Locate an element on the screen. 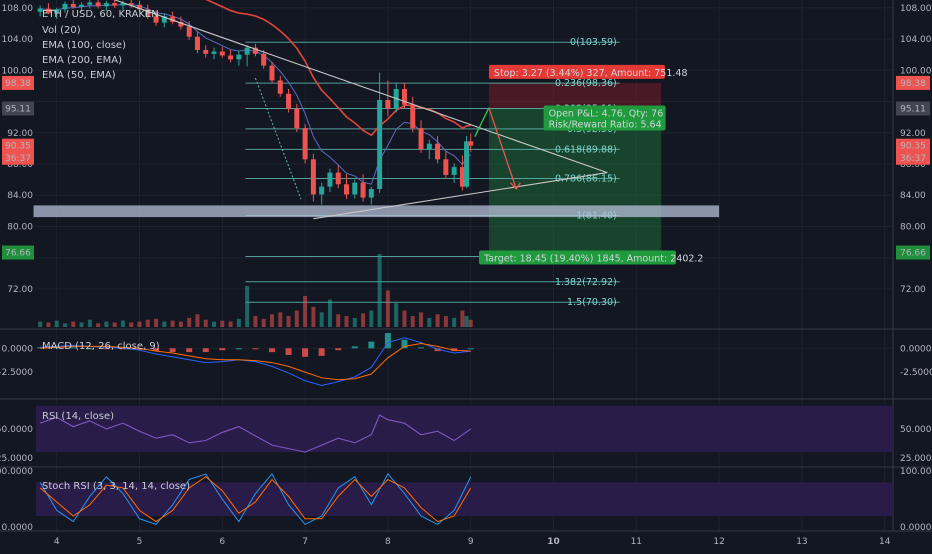  x-axis-tick: 7 is located at coordinates (305, 542).